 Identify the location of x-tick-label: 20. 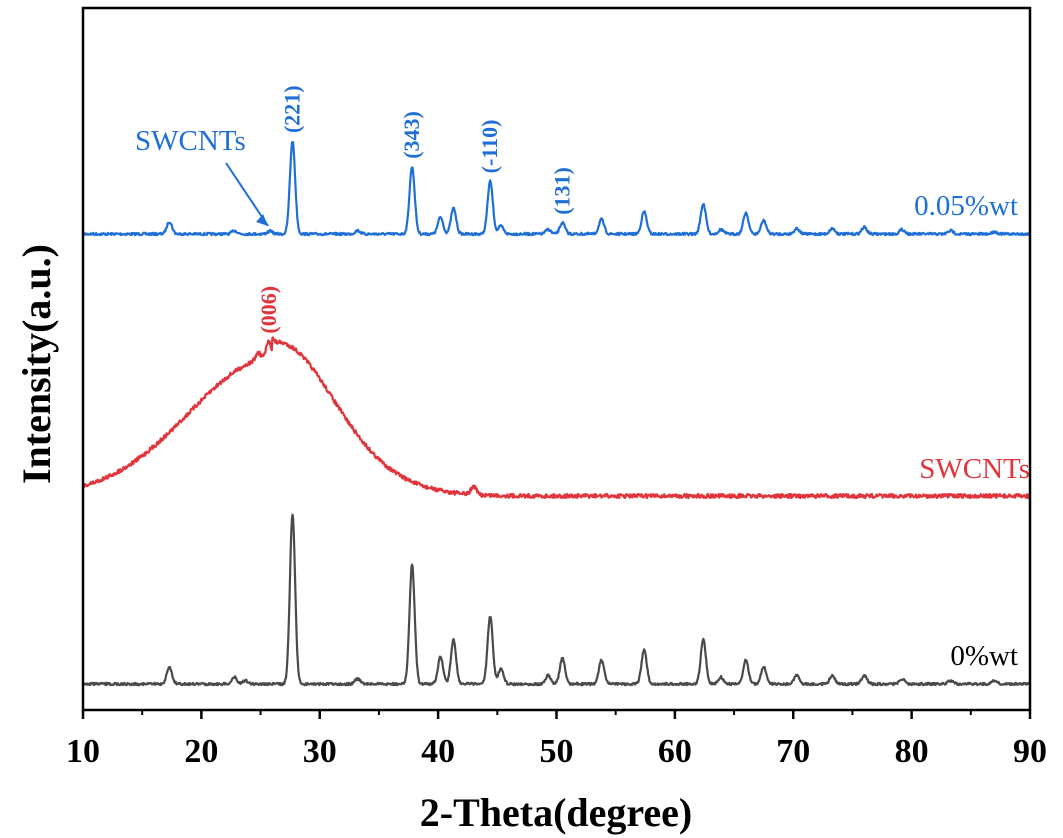
(201, 751).